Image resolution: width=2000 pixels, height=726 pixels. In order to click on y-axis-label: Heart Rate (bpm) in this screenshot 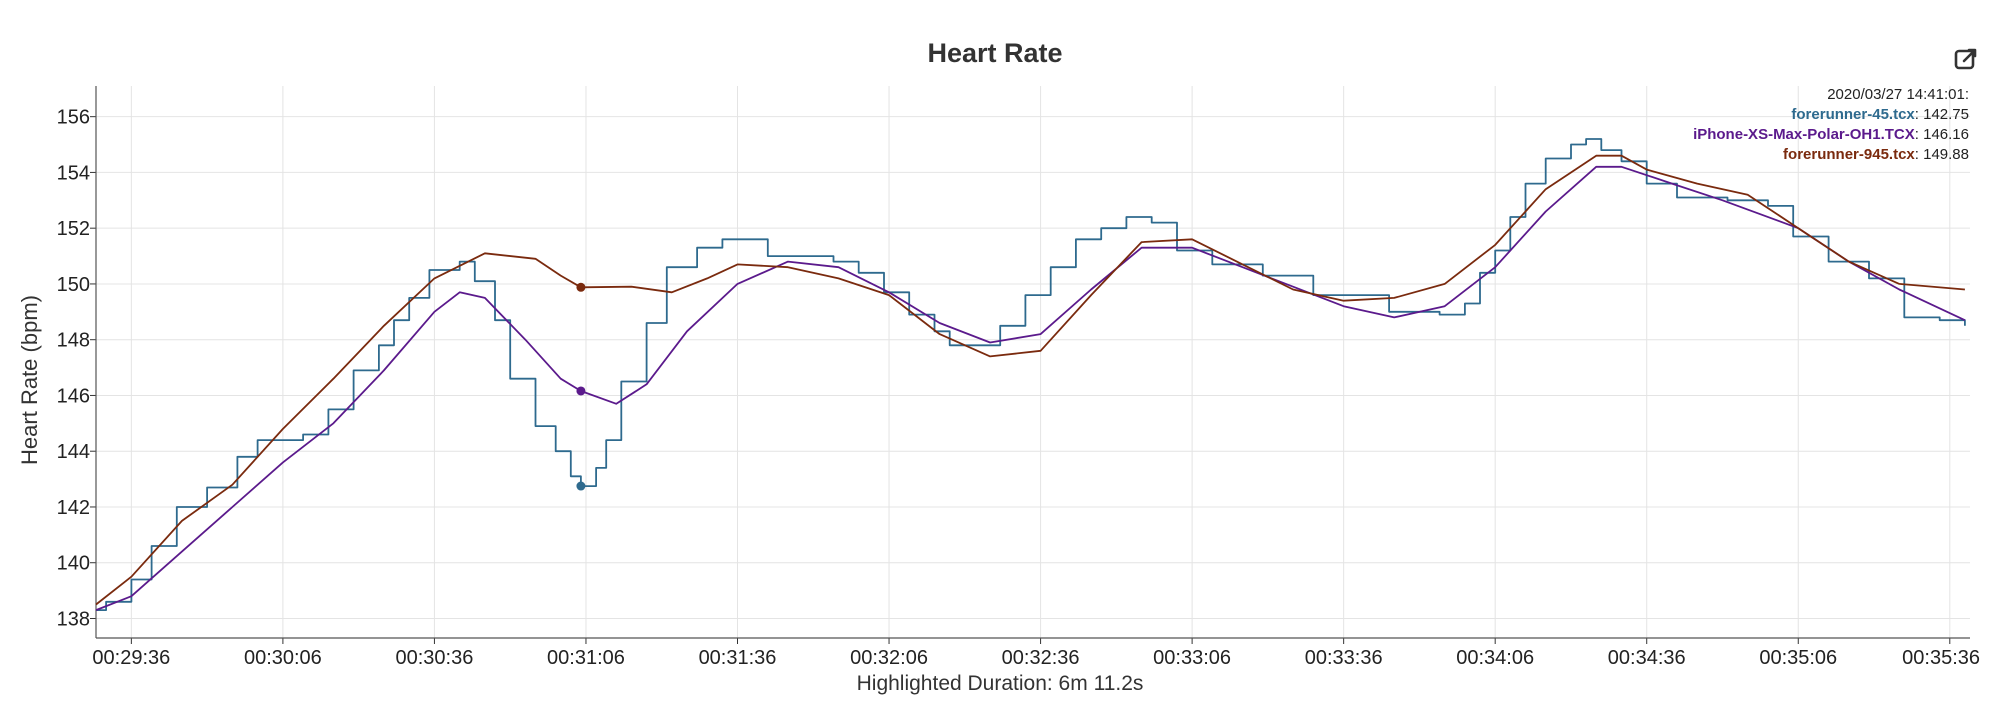, I will do `click(29, 380)`.